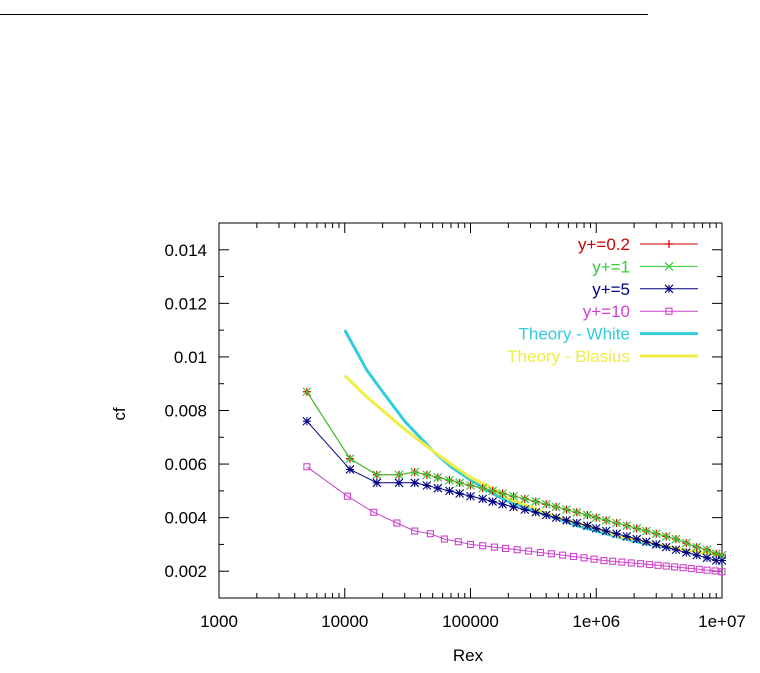  What do you see at coordinates (119, 414) in the screenshot?
I see `y-axis-title: cf` at bounding box center [119, 414].